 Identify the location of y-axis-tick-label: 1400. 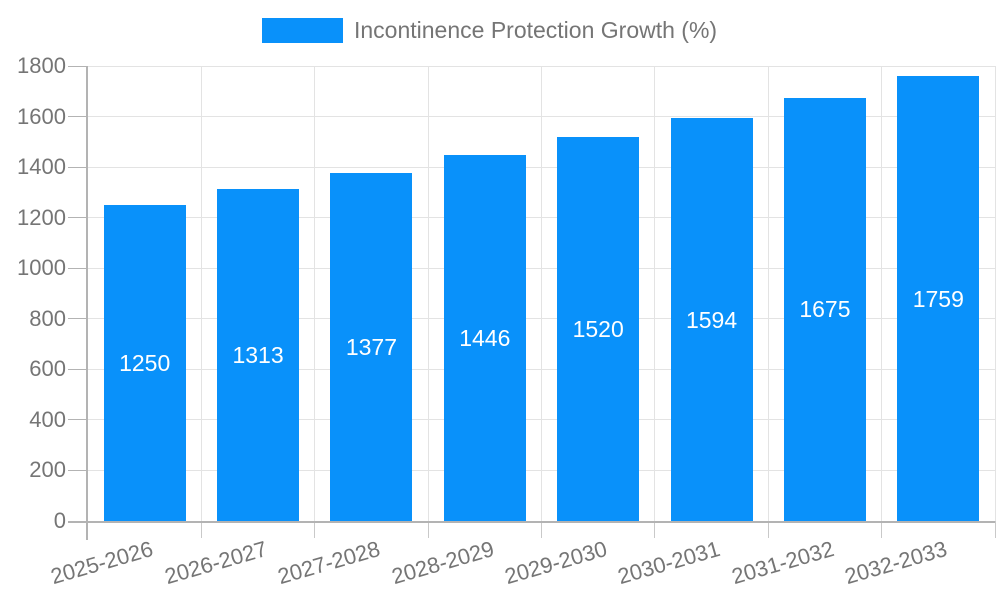
(41, 167).